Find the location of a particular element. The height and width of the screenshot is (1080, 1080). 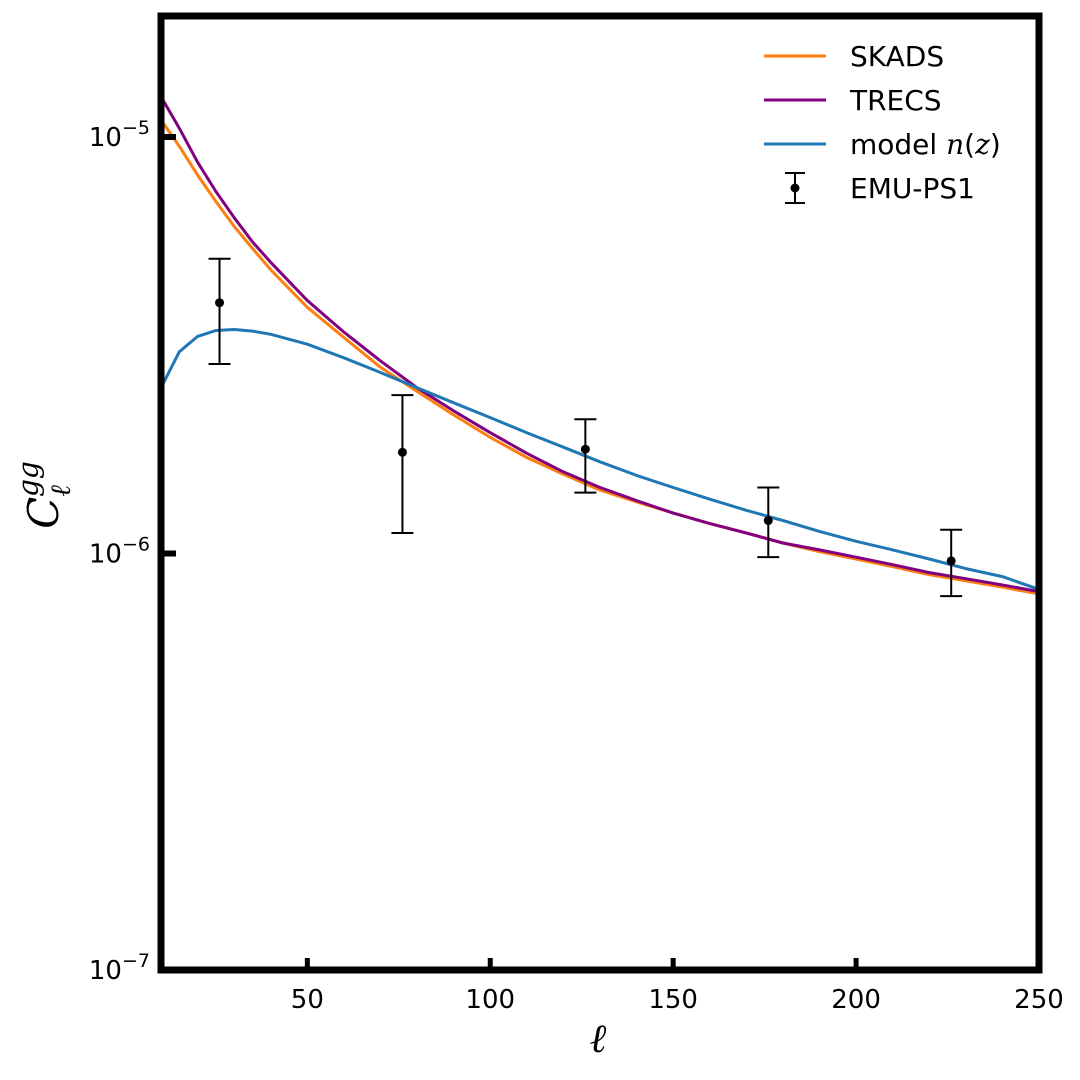

x-tick-label: 250 is located at coordinates (1039, 1000).